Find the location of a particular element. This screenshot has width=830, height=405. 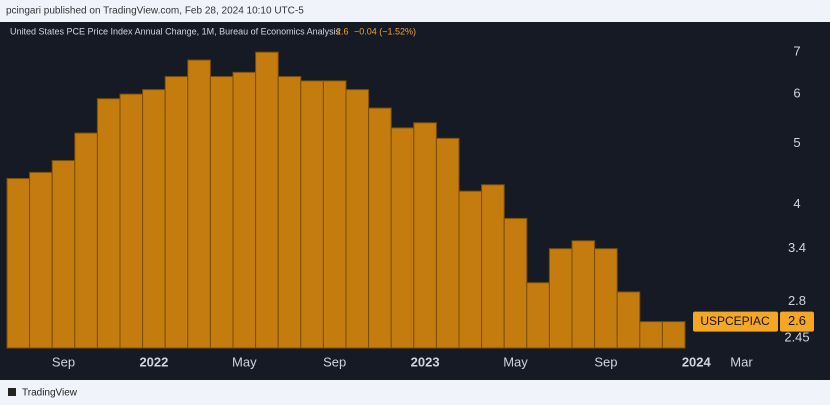

x-tick-label: 2024 is located at coordinates (697, 361).